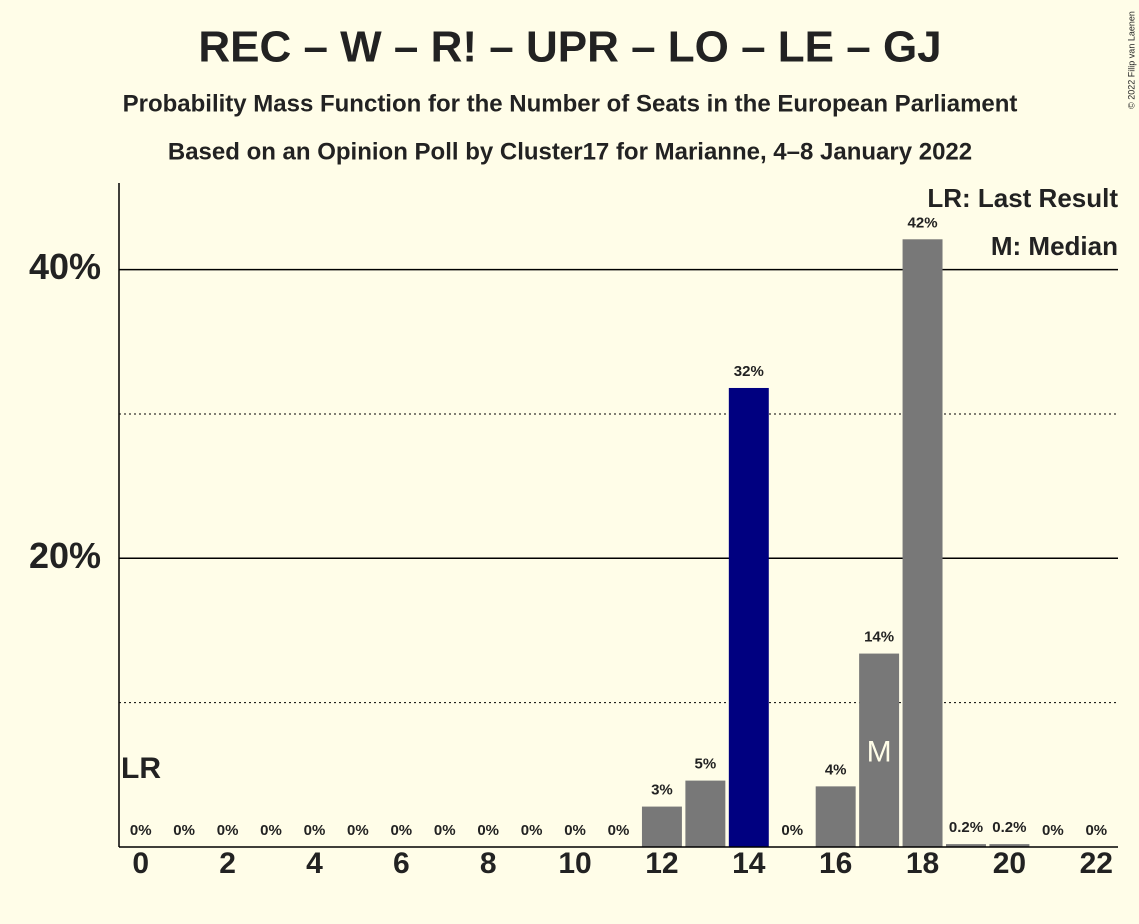  Describe the element at coordinates (140, 863) in the screenshot. I see `x-tick-label: 0` at that location.